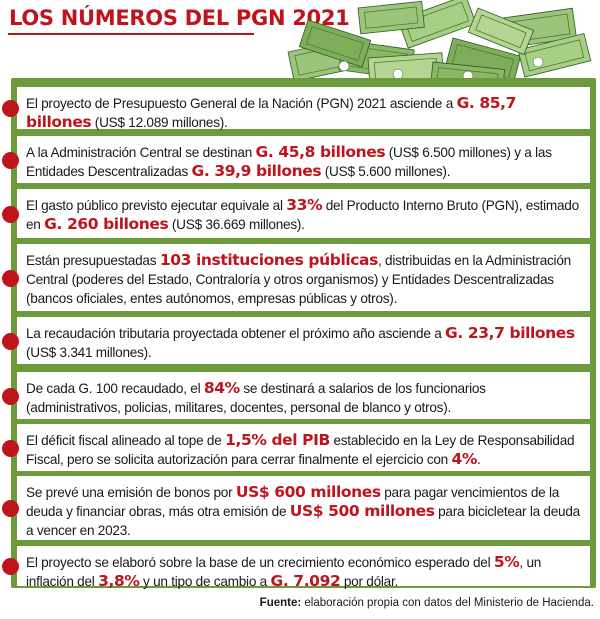 This screenshot has height=619, width=600. I want to click on fact-highlight: 1,5% del PIB, so click(277, 440).